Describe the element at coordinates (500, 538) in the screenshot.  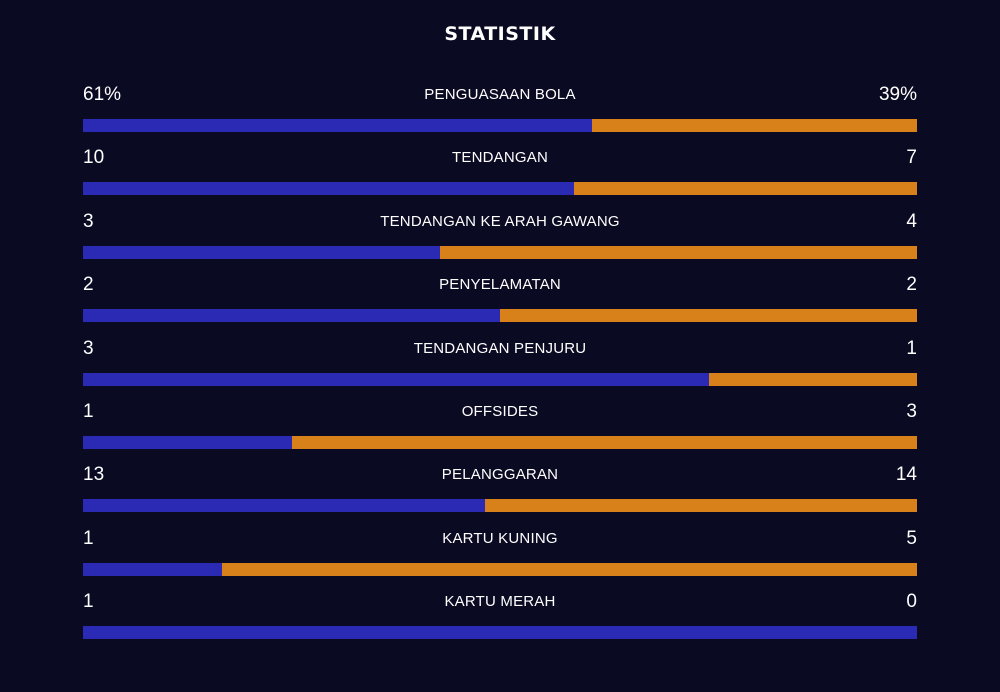
I see `stat-label: KARTU KUNING` at that location.